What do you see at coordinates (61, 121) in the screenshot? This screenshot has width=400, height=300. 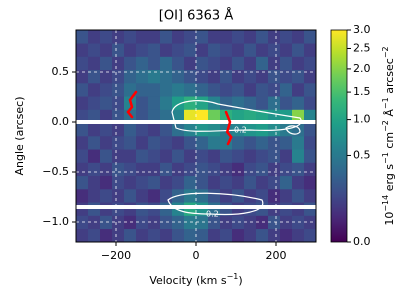 I see `y-tick-label: 0.0` at bounding box center [61, 121].